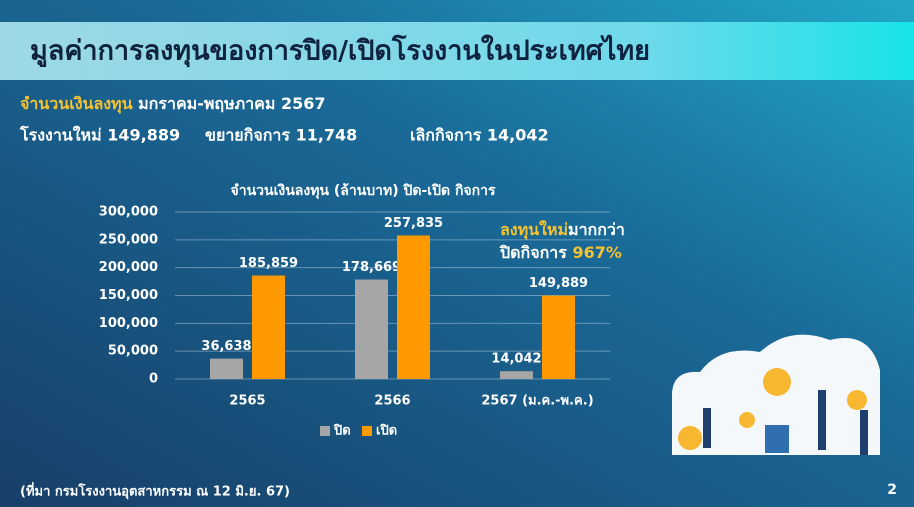 The height and width of the screenshot is (507, 914). Describe the element at coordinates (392, 401) in the screenshot. I see `x-tick-label: 2566` at that location.